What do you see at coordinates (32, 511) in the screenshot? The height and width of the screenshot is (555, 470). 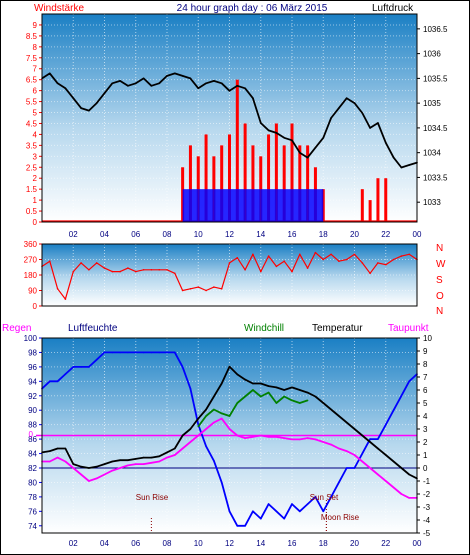 I see `y-left-tick-label: 76` at bounding box center [32, 511].